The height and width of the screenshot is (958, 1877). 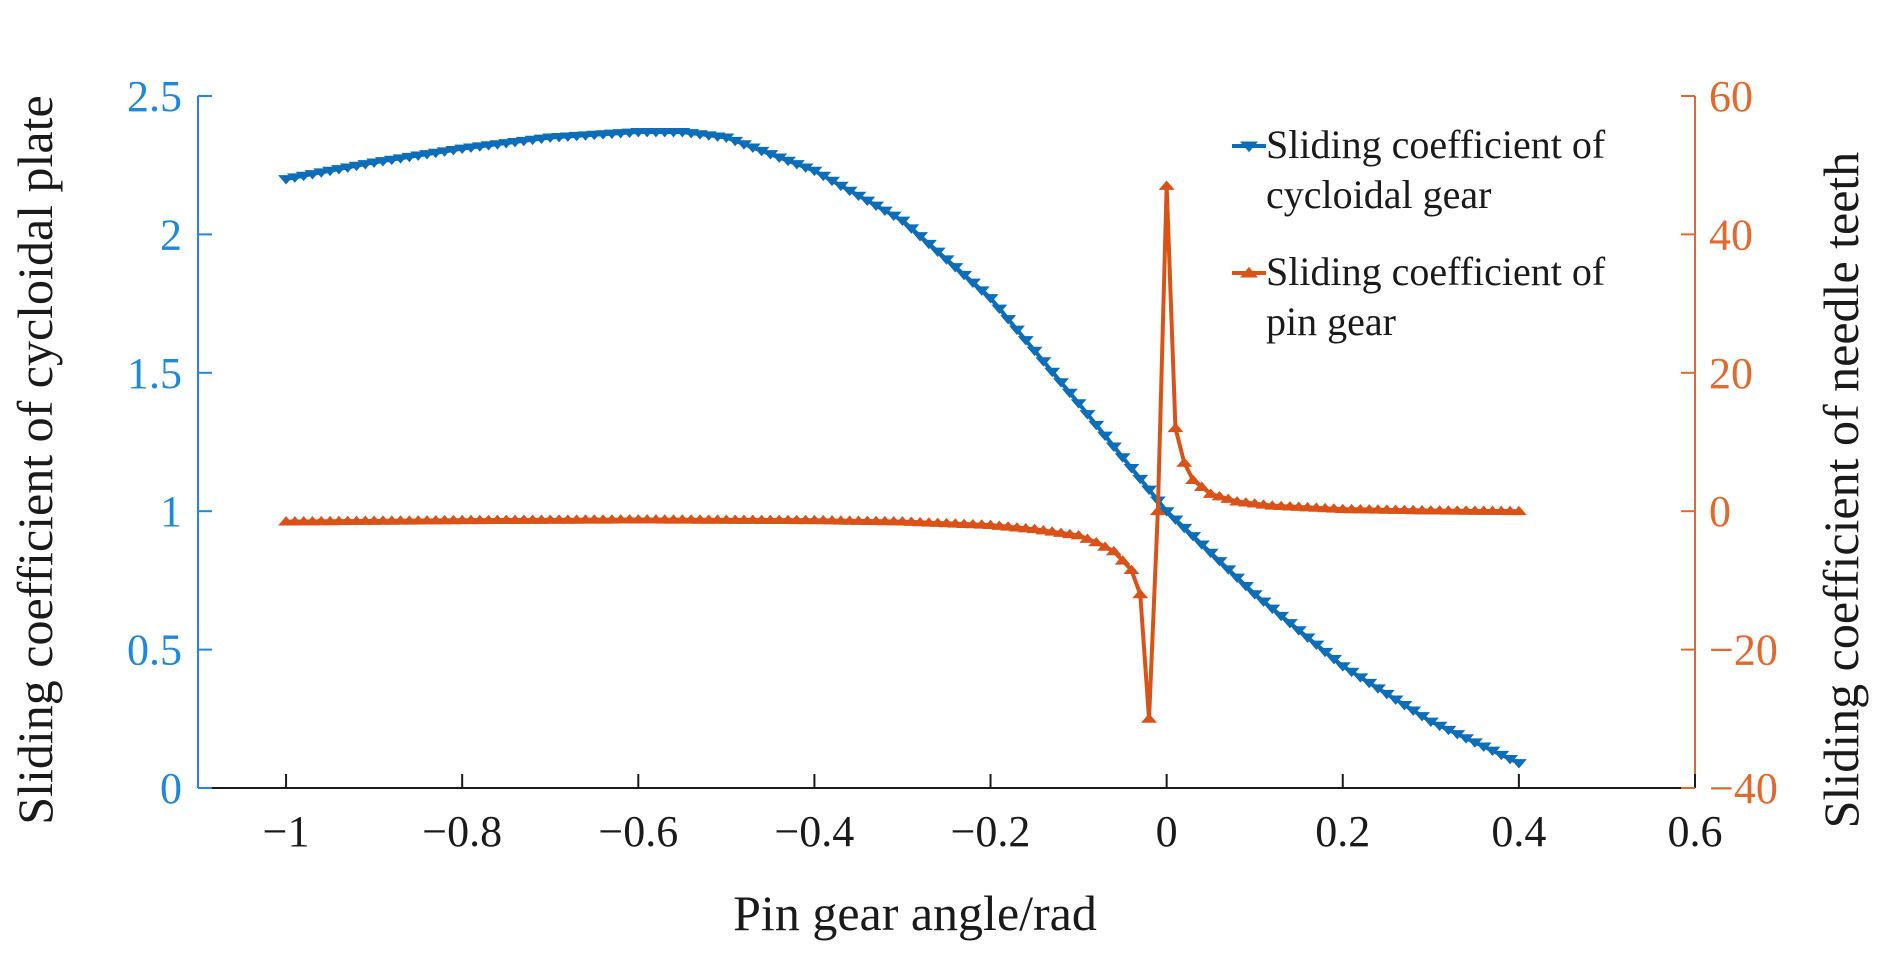 I want to click on left-y-tick-label: 2.5, so click(x=154, y=96).